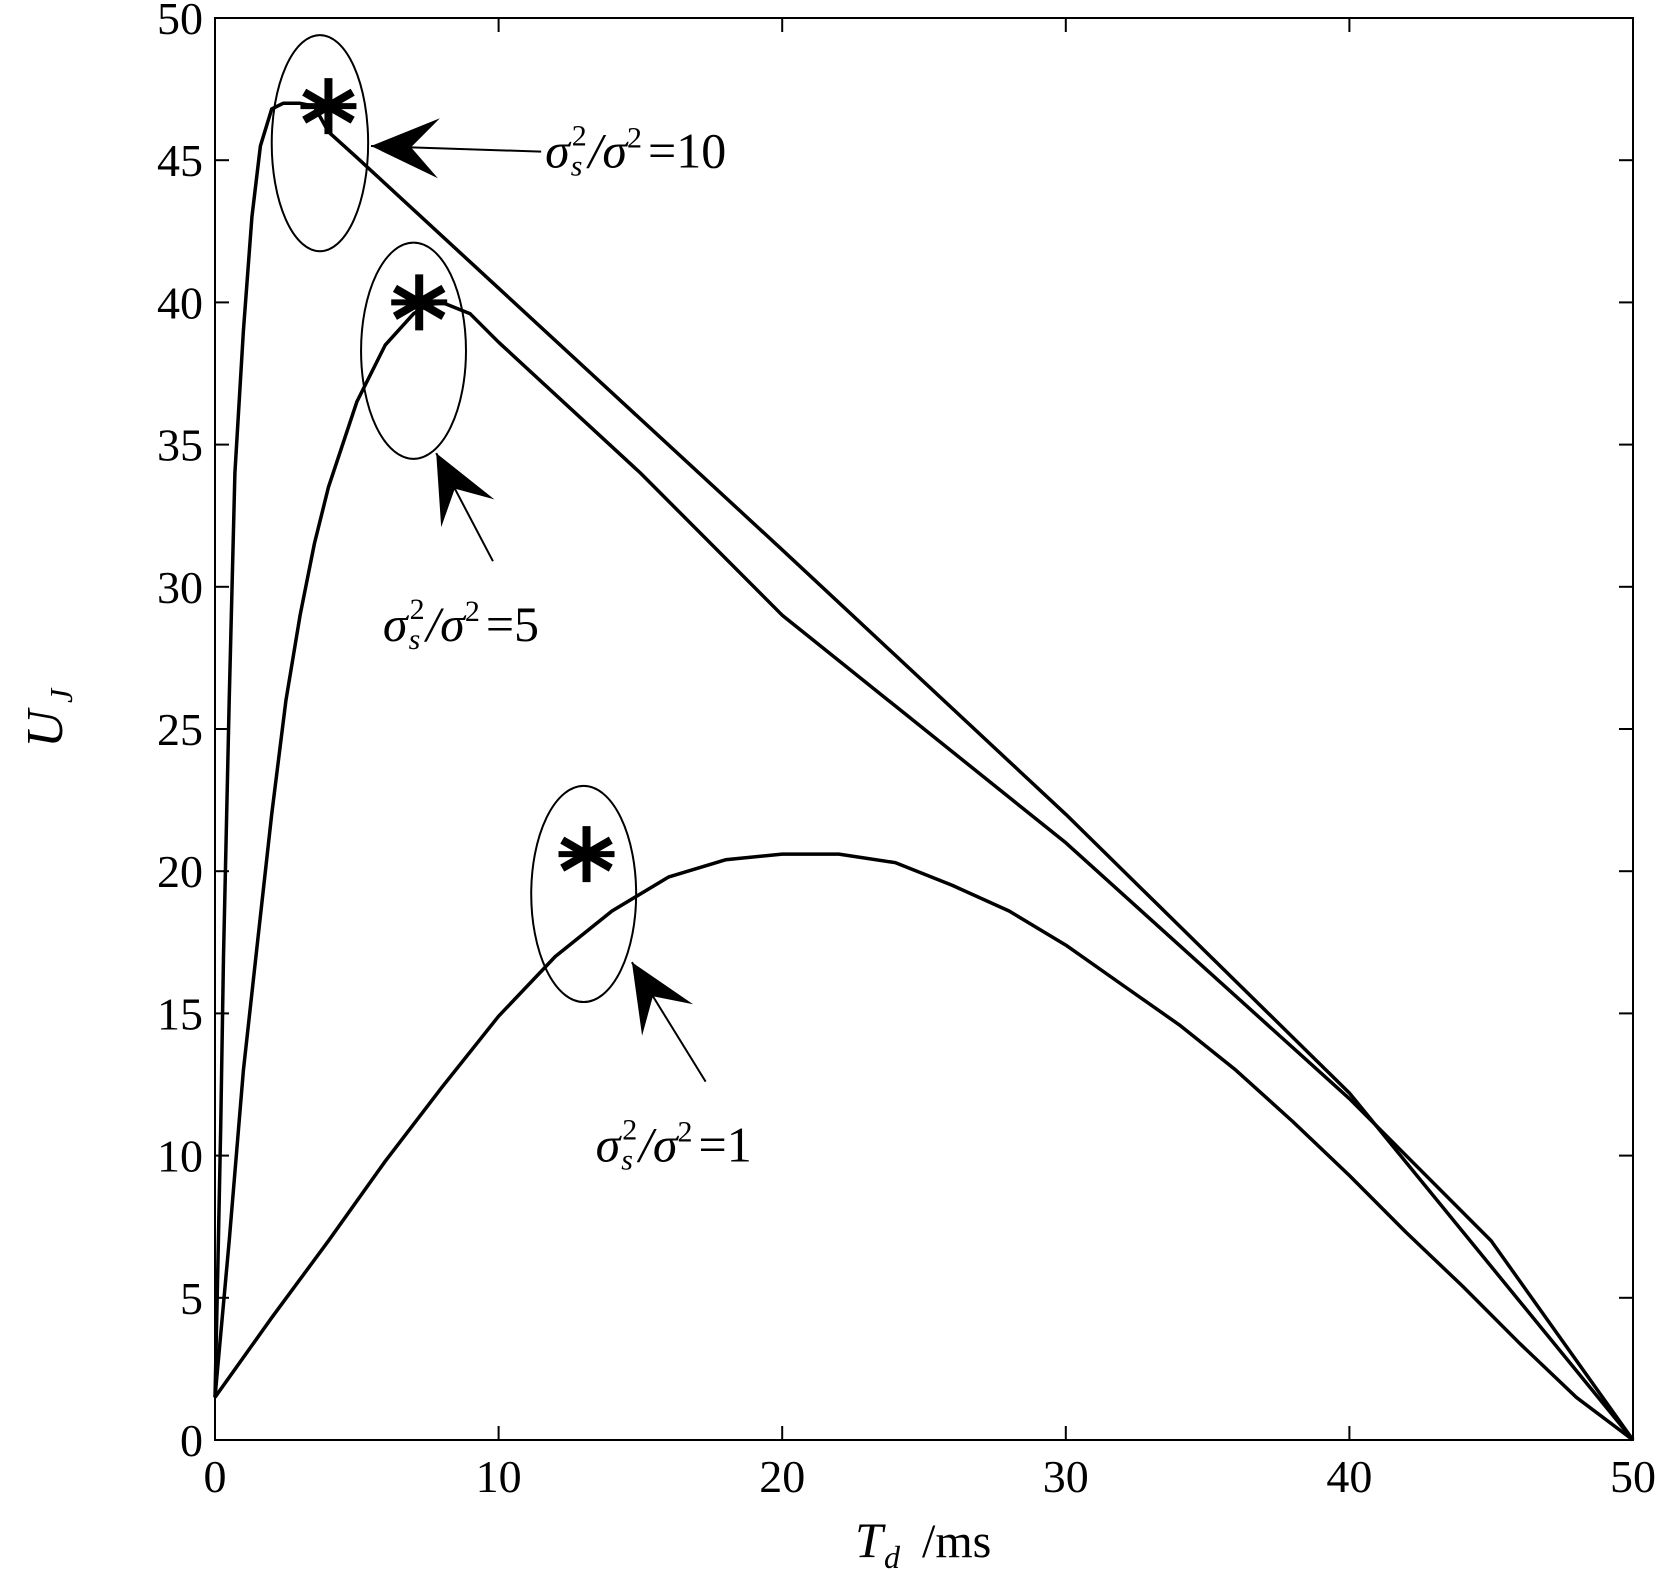 This screenshot has height=1570, width=1666. I want to click on y-tick-label: 25, so click(180, 729).